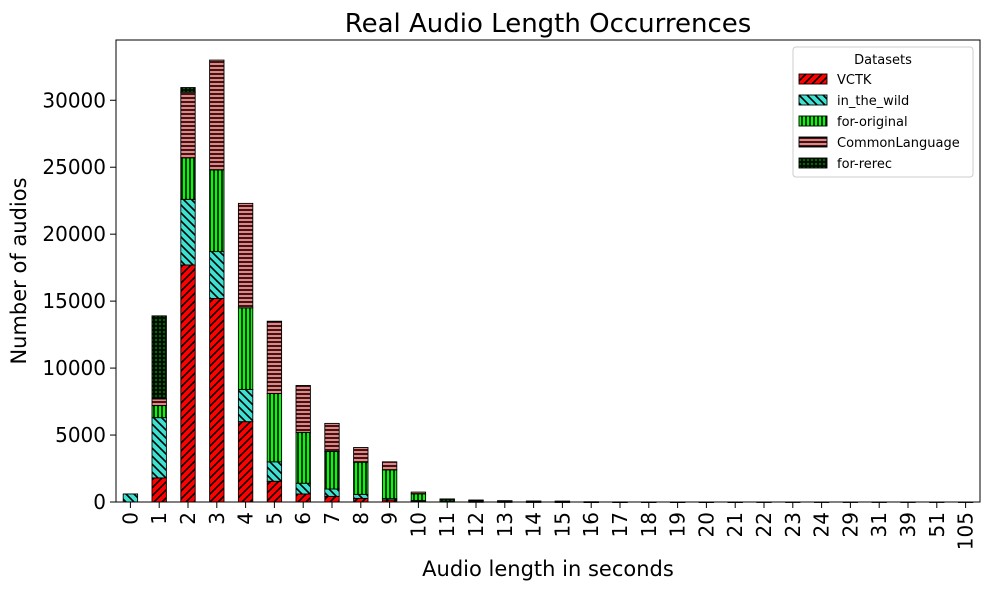  Describe the element at coordinates (534, 524) in the screenshot. I see `x-tick-label: 14` at that location.